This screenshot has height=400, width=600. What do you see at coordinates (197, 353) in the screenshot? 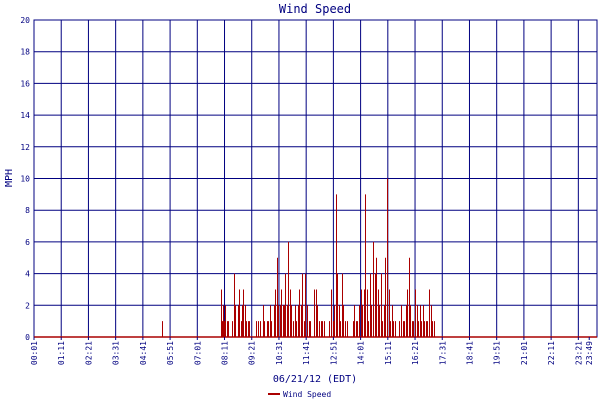
I see `x-tick-label: 07:01` at bounding box center [197, 353].